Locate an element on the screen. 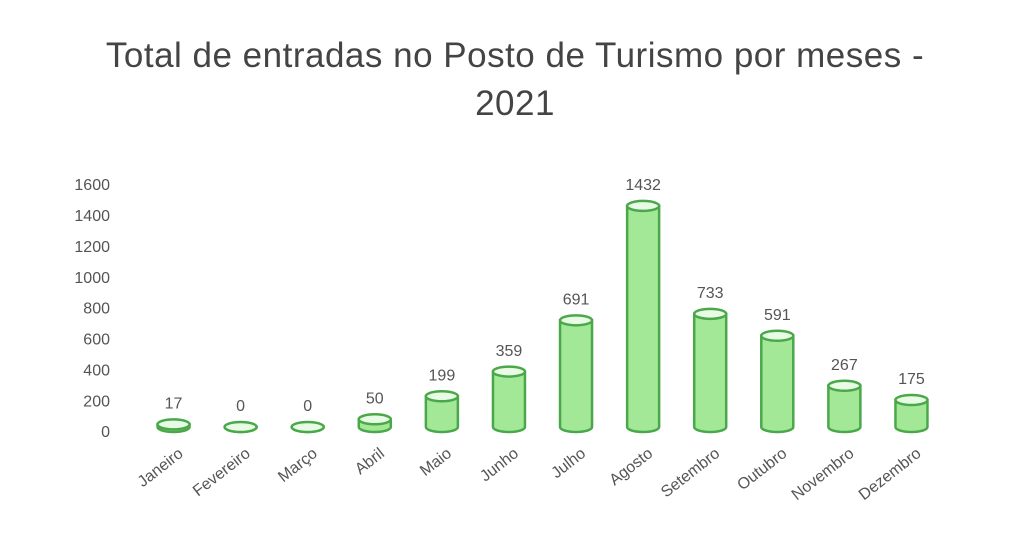 This screenshot has height=533, width=1010. value-label: 17 is located at coordinates (174, 404).